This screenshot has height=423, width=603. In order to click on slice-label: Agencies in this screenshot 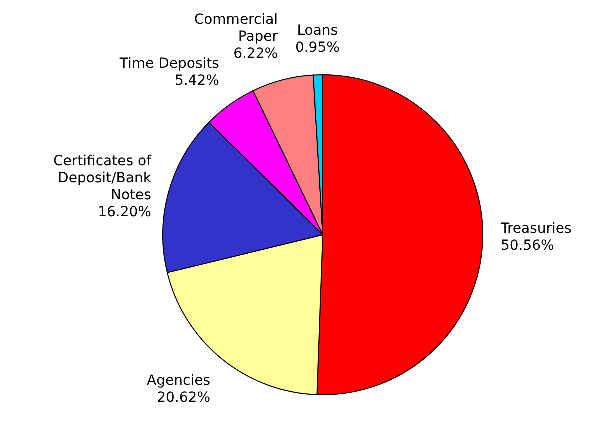, I will do `click(179, 380)`.